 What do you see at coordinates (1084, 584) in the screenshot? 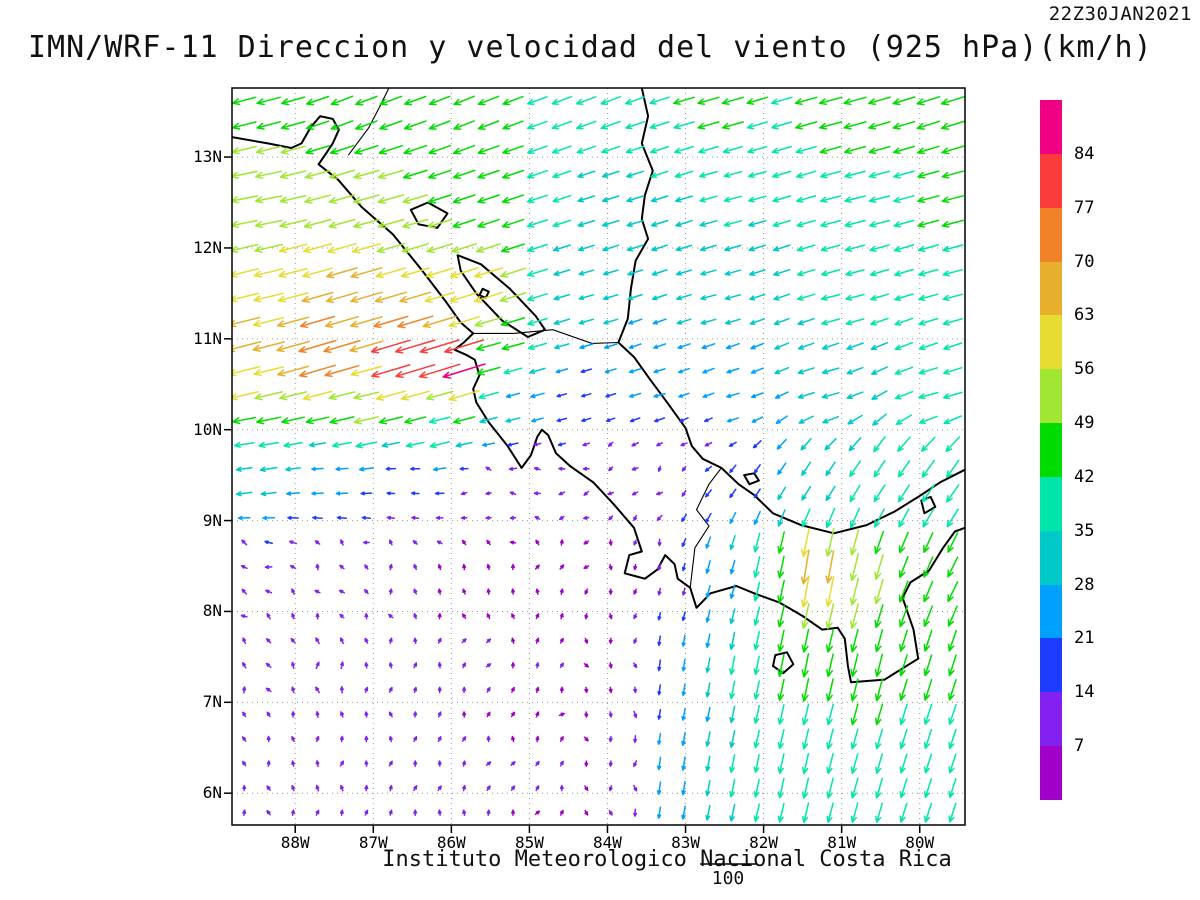
I see `colorbar-level-label: 28` at bounding box center [1084, 584].